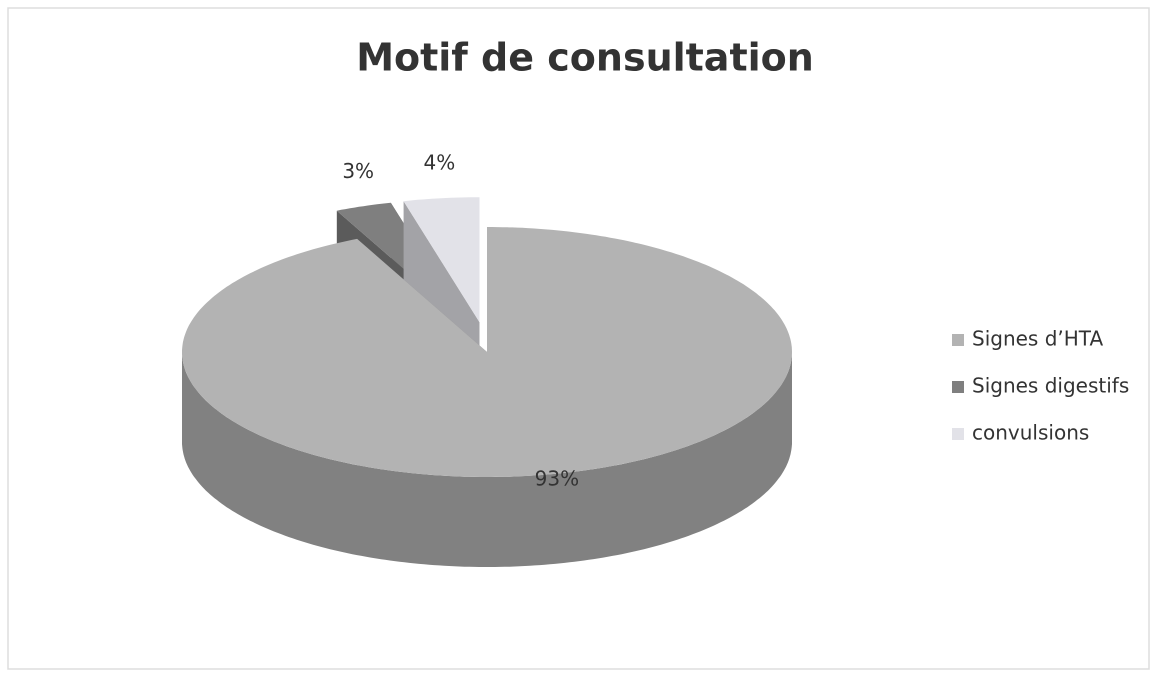  What do you see at coordinates (441, 260) in the screenshot?
I see `slice` at bounding box center [441, 260].